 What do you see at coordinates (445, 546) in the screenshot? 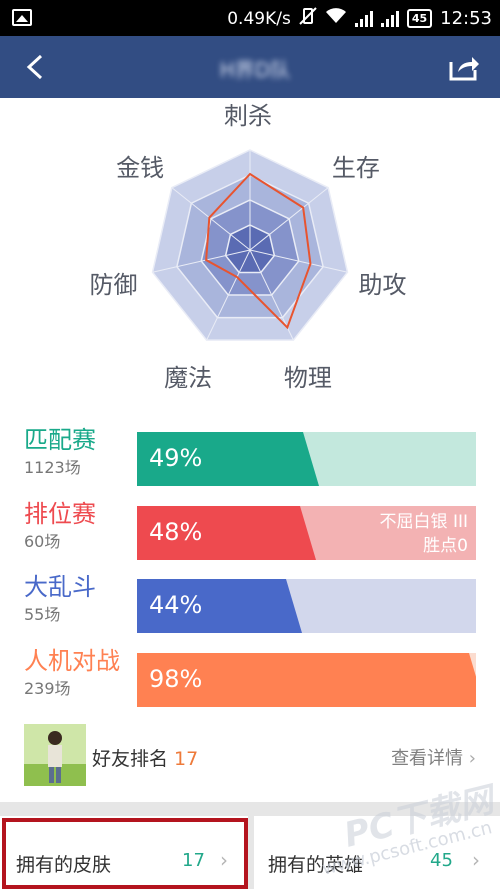
I see `rank-points: 胜点0` at bounding box center [445, 546].